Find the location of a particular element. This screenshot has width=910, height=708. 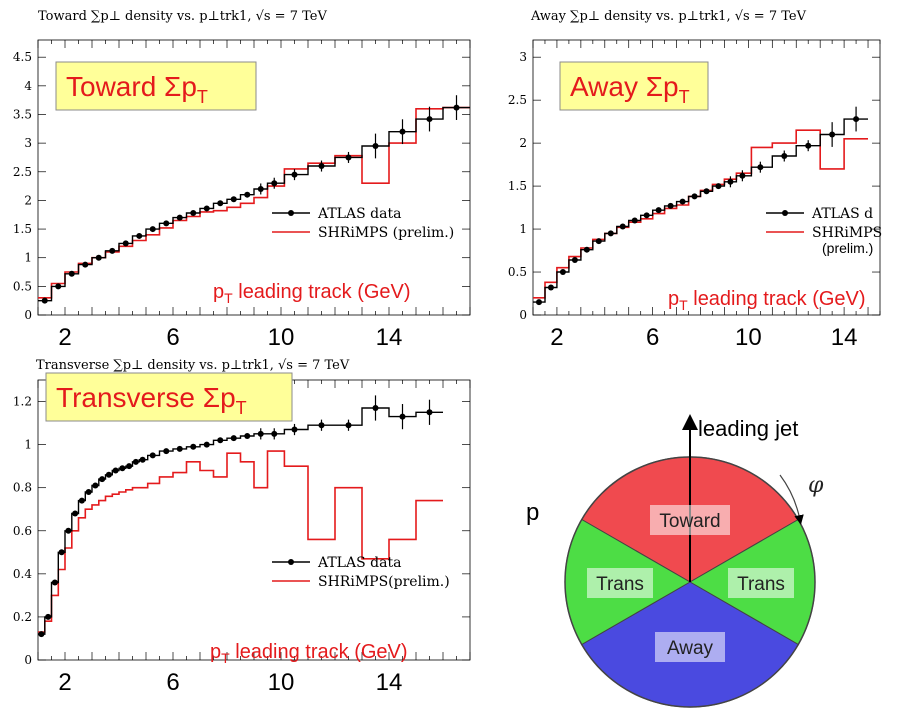

trans-right-label: Trans is located at coordinates (761, 584).